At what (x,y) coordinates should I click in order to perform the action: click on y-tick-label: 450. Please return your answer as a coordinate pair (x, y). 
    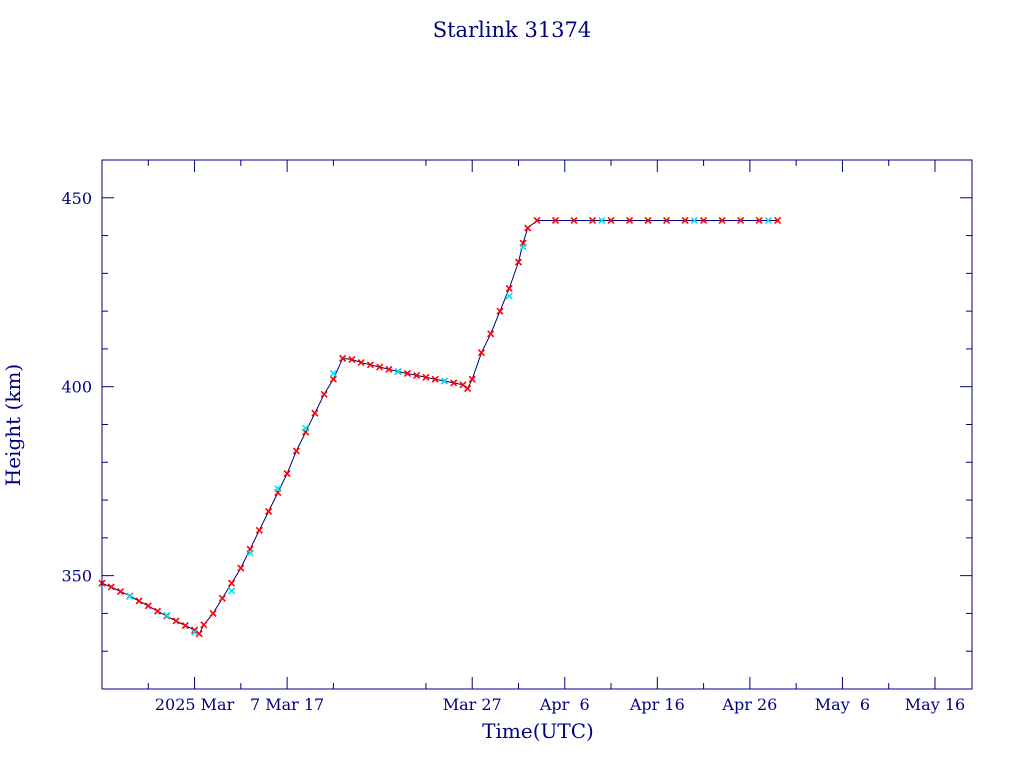
    Looking at the image, I should click on (76, 198).